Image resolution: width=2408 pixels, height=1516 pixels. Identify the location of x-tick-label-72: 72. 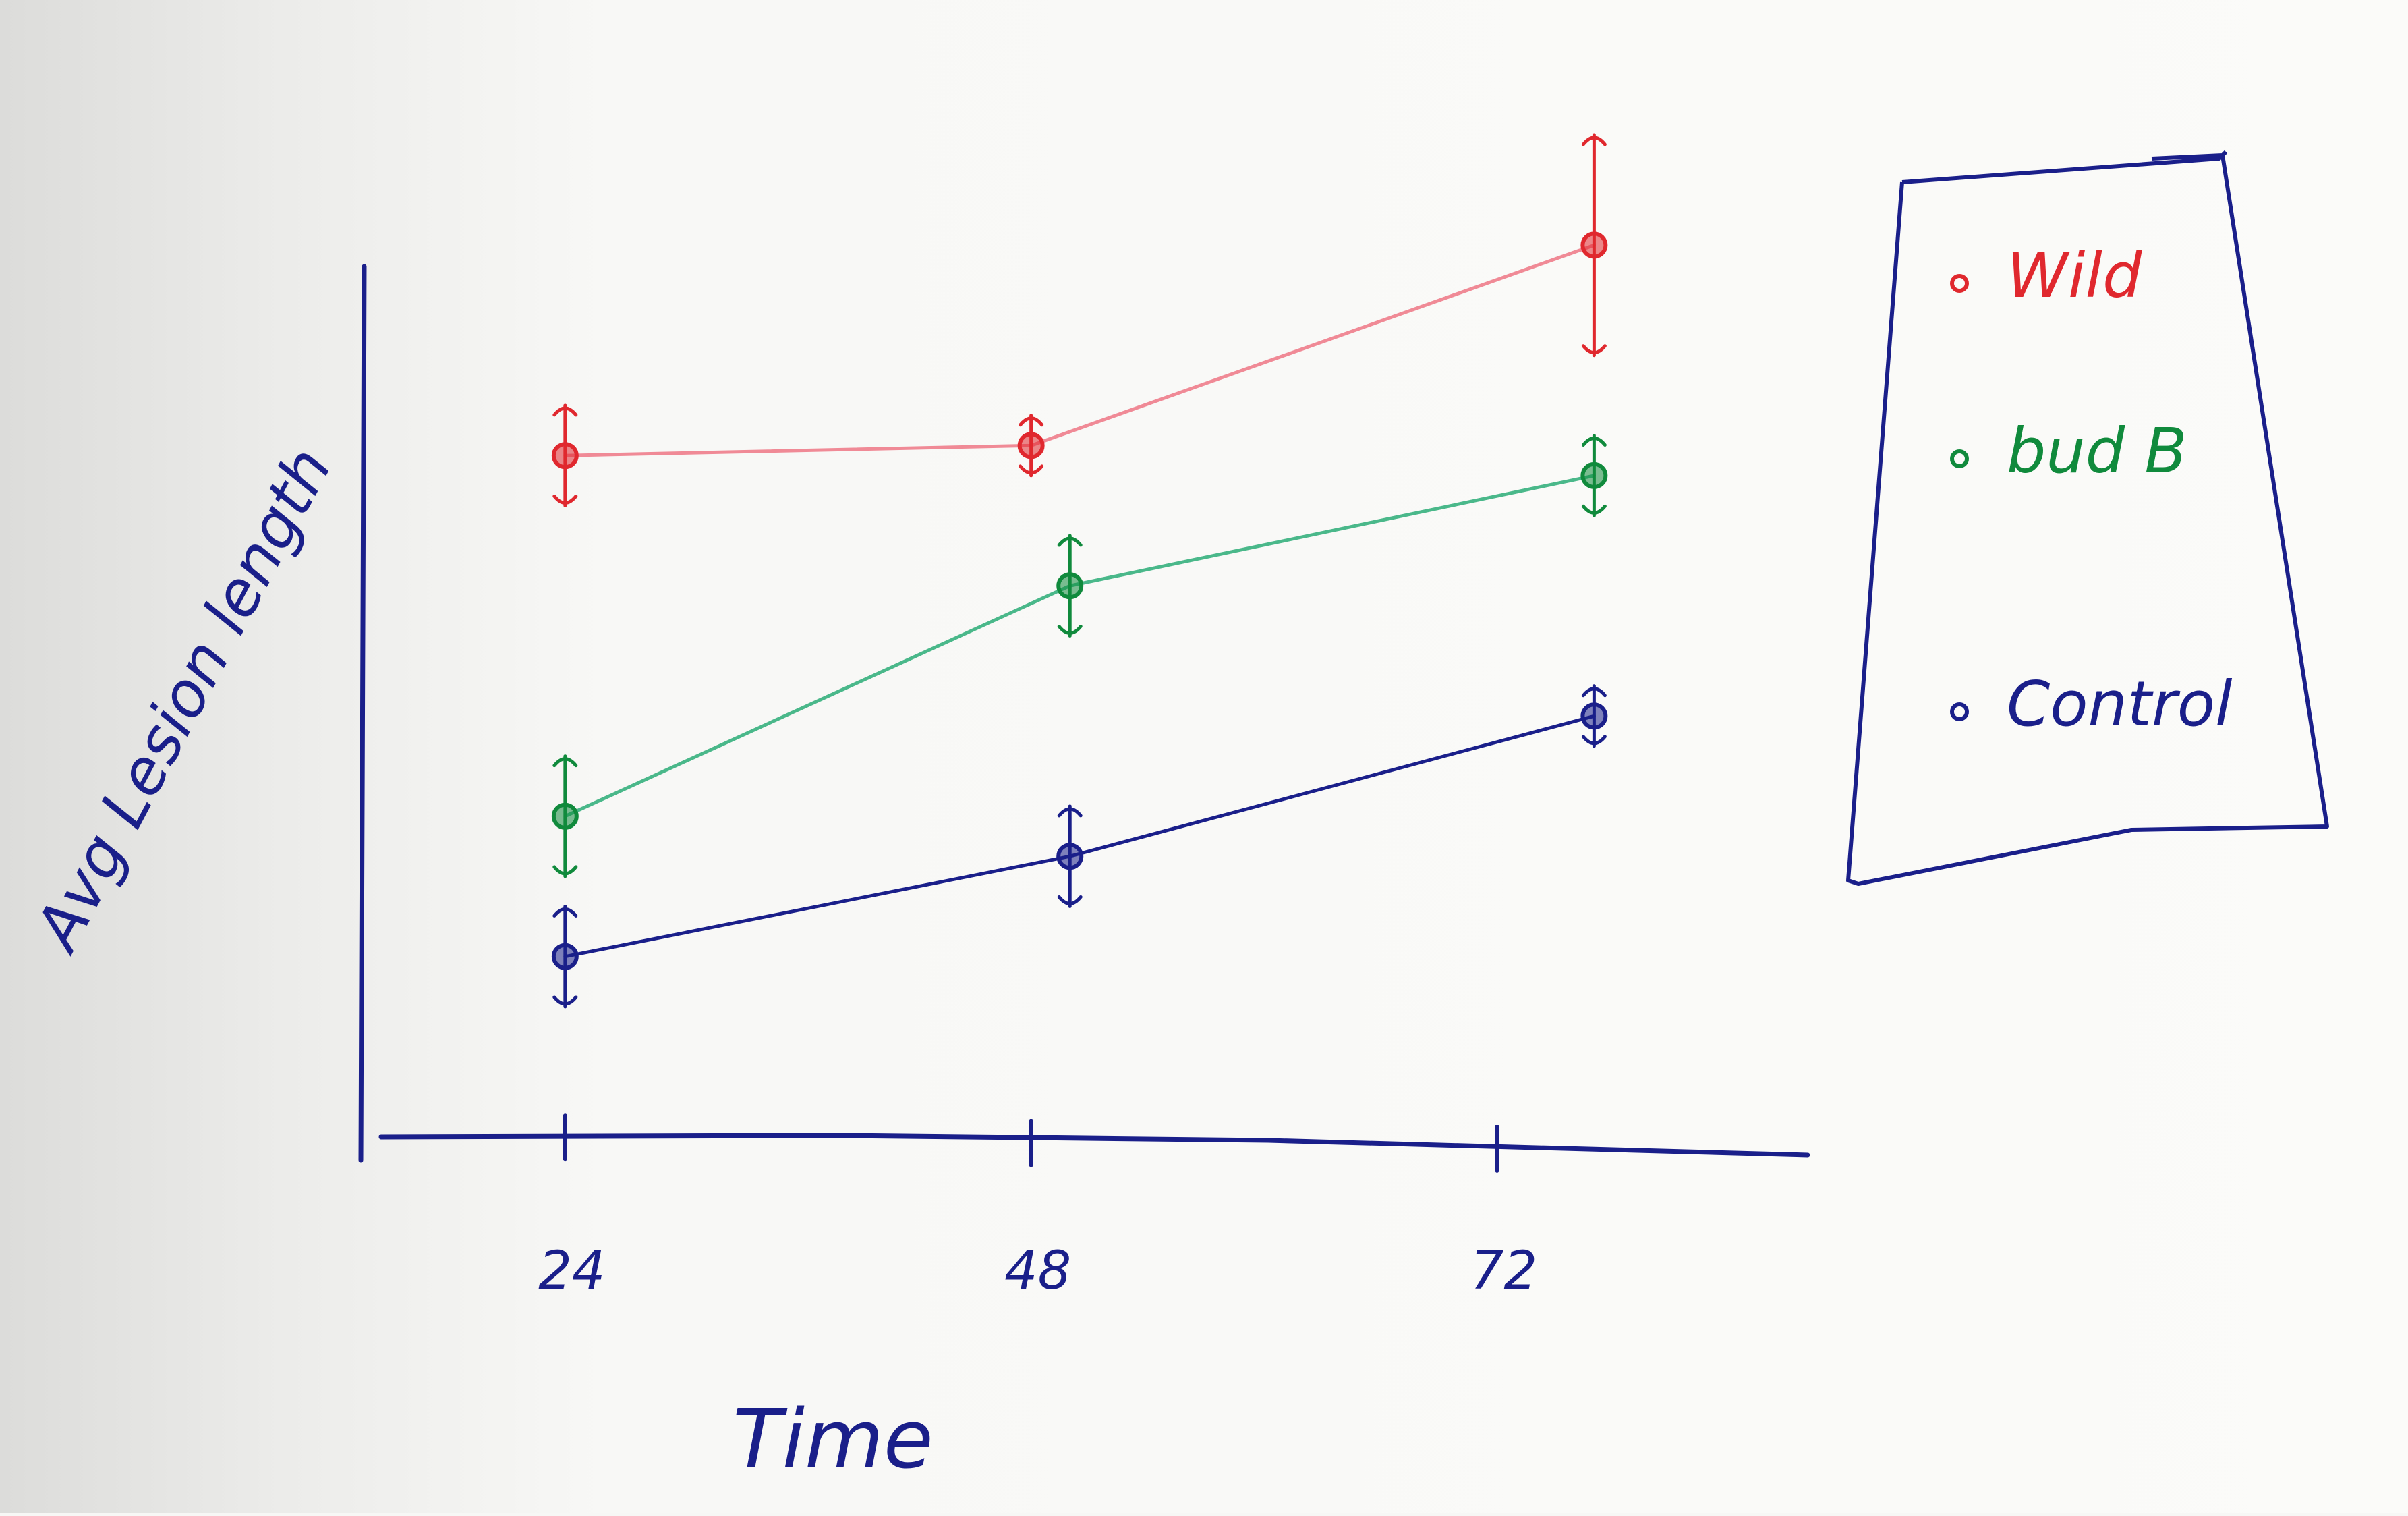
(1503, 1271).